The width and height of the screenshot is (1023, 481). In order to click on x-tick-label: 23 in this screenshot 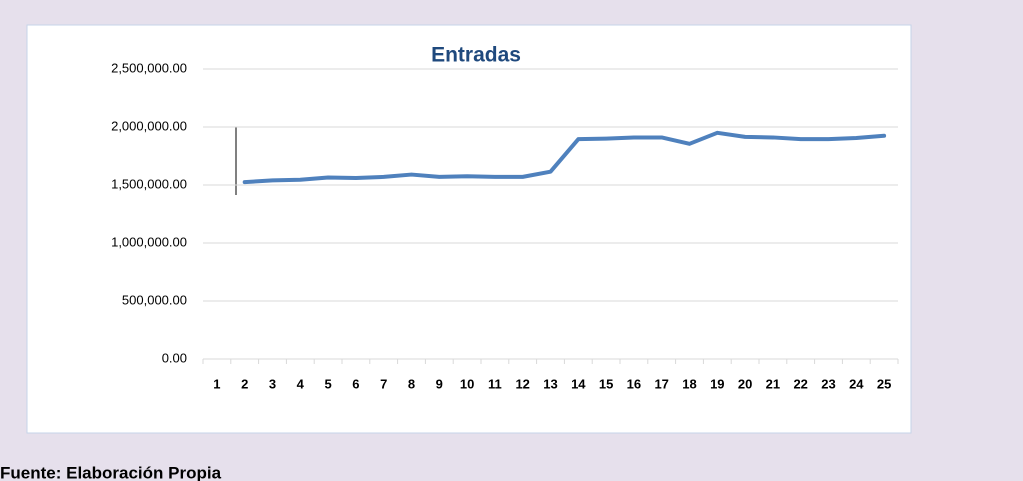, I will do `click(828, 383)`.